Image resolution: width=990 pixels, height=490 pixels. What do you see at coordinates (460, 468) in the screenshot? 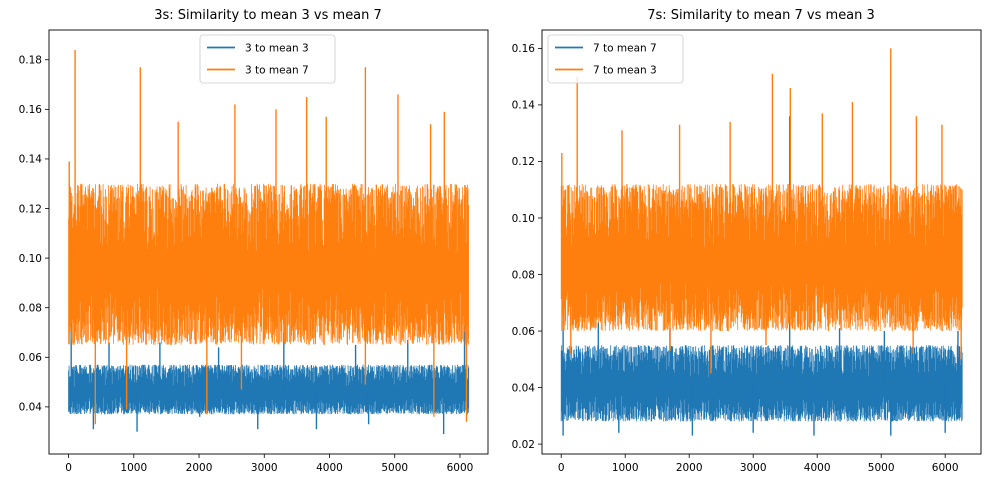
I see `left-xtick-label-6: 6000` at bounding box center [460, 468].